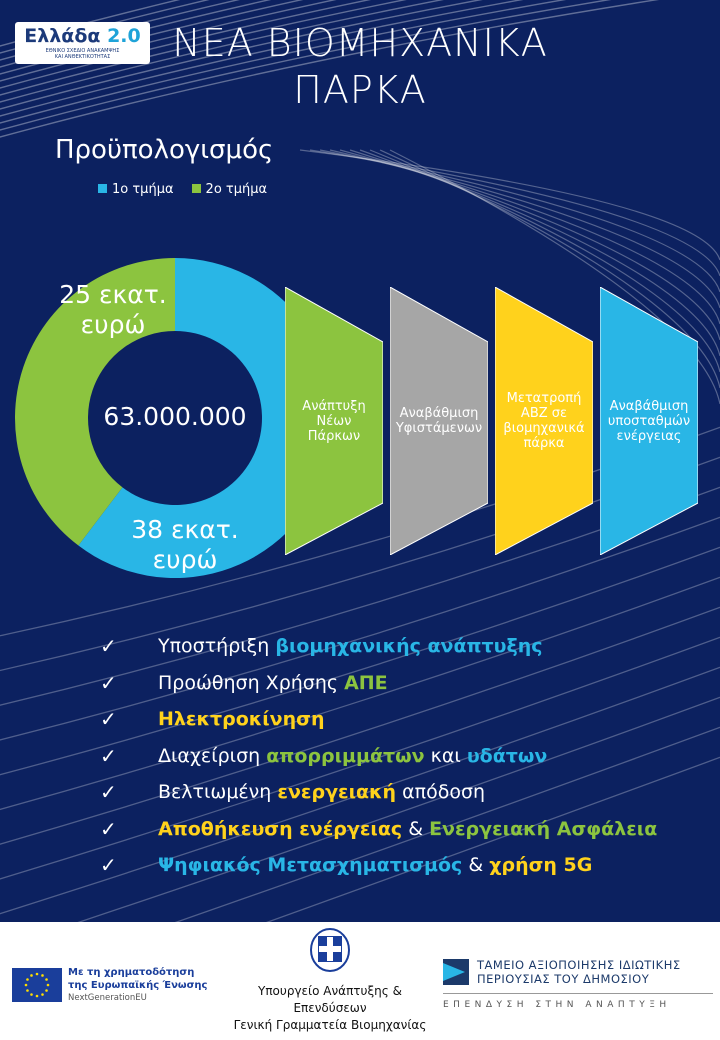 The width and height of the screenshot is (720, 1040). What do you see at coordinates (330, 1025) in the screenshot?
I see `ministry-line-3: Γενική Γραμματεία Βιομηχανίας` at bounding box center [330, 1025].